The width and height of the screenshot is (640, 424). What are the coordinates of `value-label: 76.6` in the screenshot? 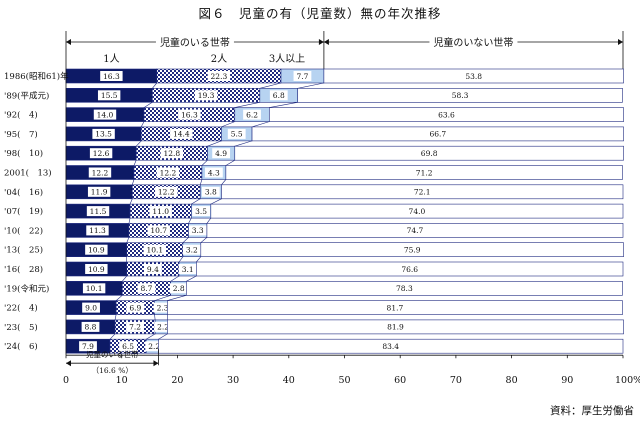 It's located at (409, 269).